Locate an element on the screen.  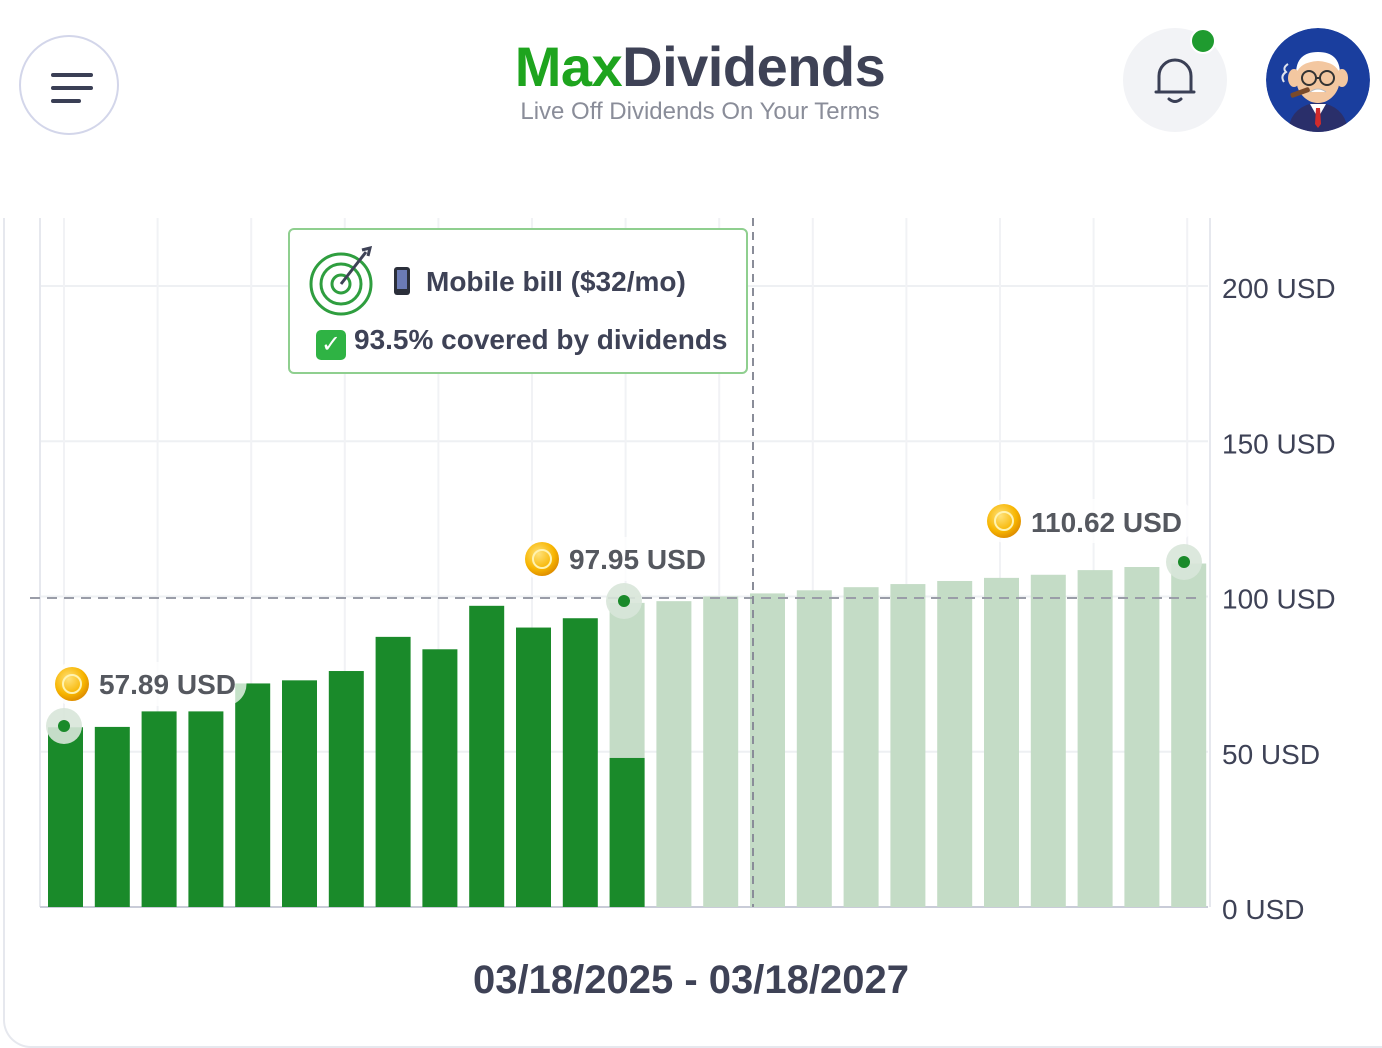
goal-label-text: Mobile bill ($32/mo) is located at coordinates (556, 281).